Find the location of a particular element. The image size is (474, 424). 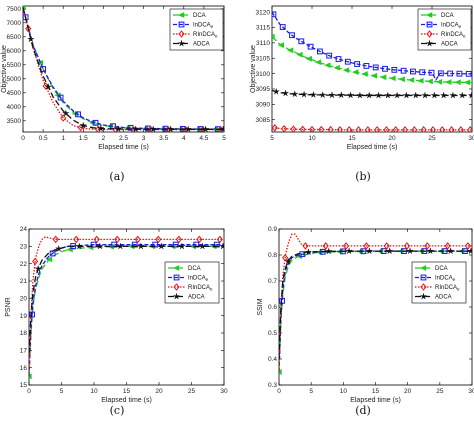

y-tick-label: 5500 is located at coordinates (14, 65).